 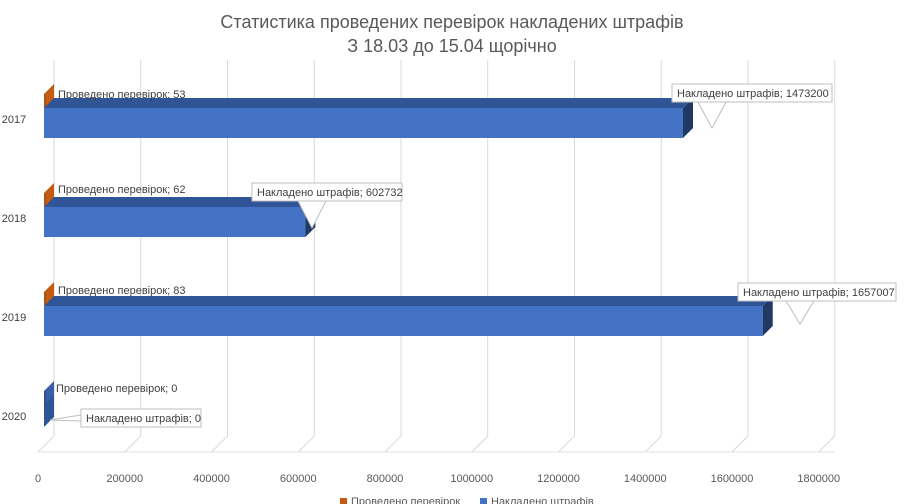 I want to click on callout-text: Накладено штрафів; 602732, so click(x=330, y=193).